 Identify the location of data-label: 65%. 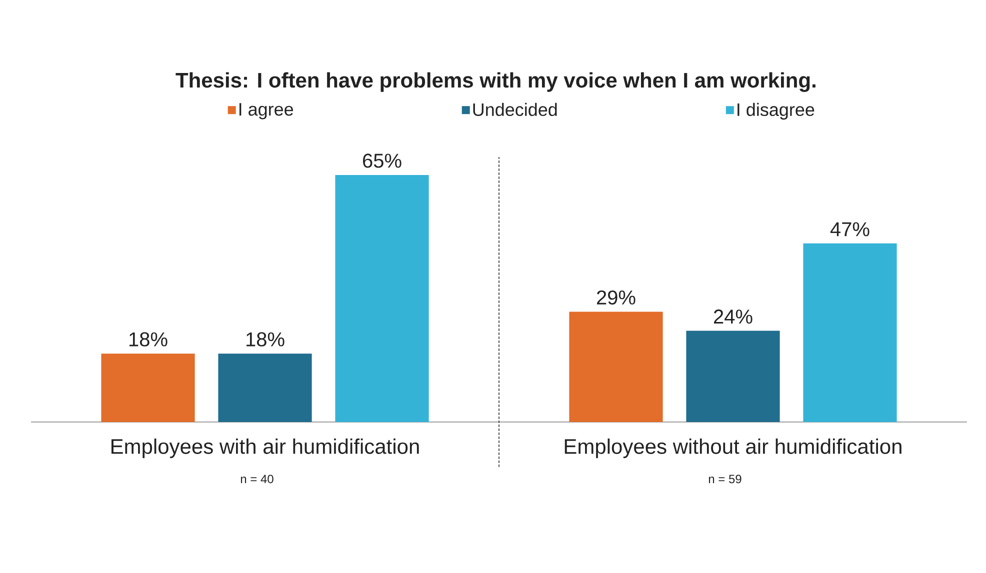
(382, 161).